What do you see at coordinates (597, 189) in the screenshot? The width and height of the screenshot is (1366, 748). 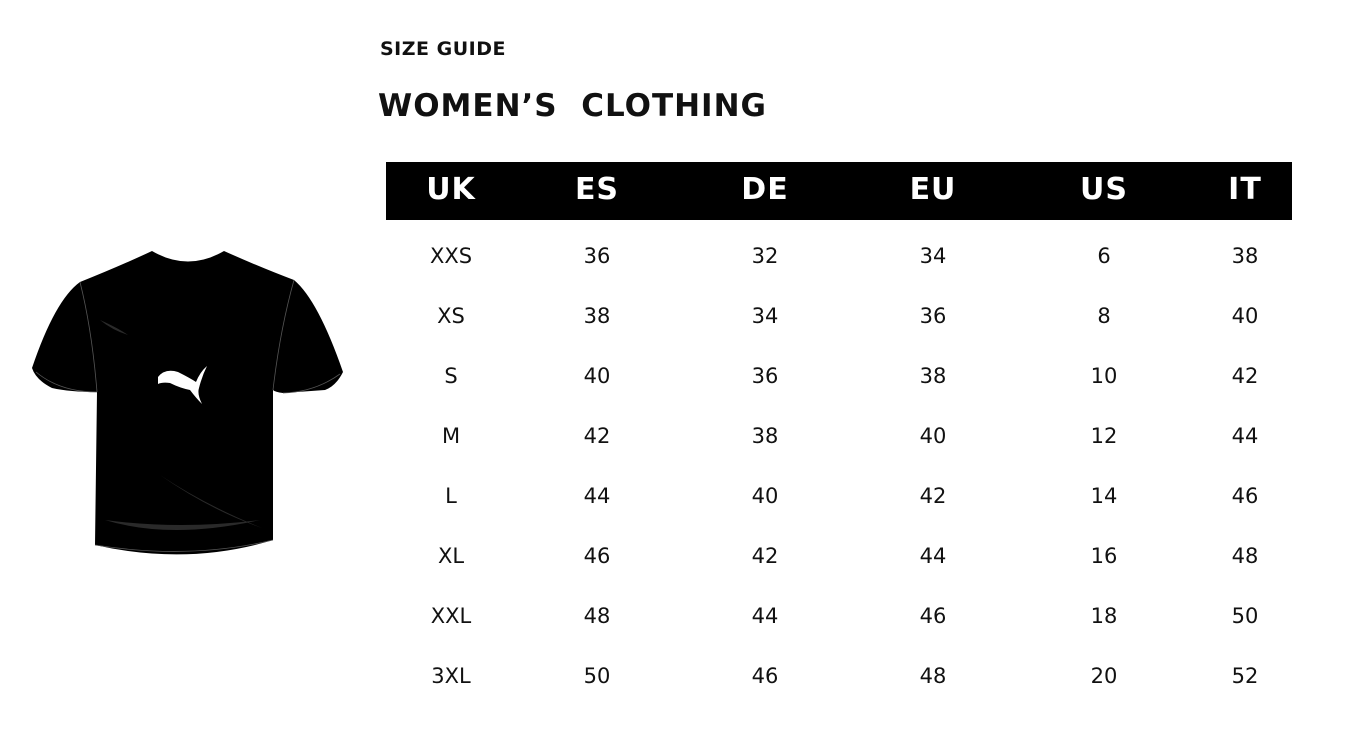 I see `column-header-es: ES` at bounding box center [597, 189].